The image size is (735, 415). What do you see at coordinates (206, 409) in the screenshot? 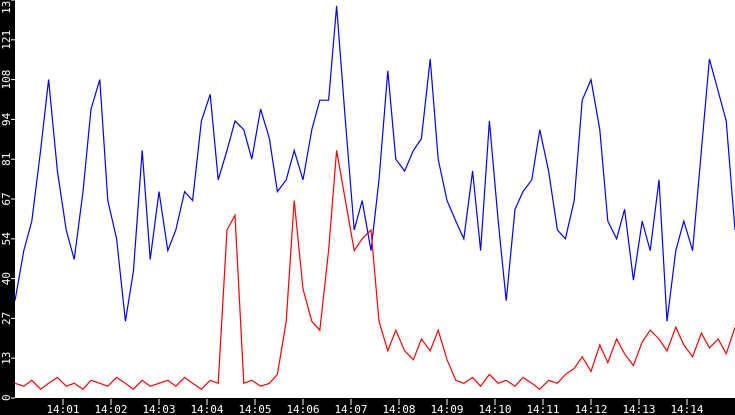
I see `x-tick-label: 14:04` at bounding box center [206, 409].